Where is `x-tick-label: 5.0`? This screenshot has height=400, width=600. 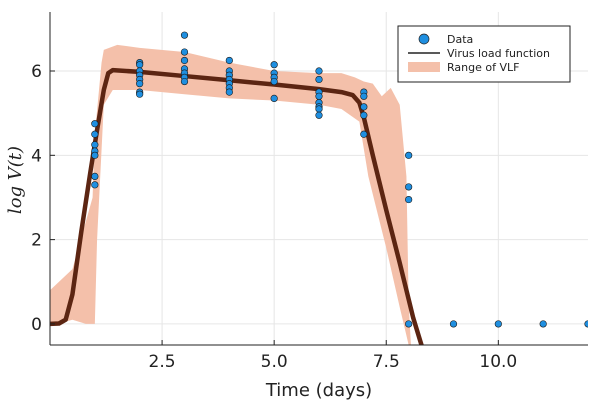
x-tick-label: 5.0 is located at coordinates (274, 362).